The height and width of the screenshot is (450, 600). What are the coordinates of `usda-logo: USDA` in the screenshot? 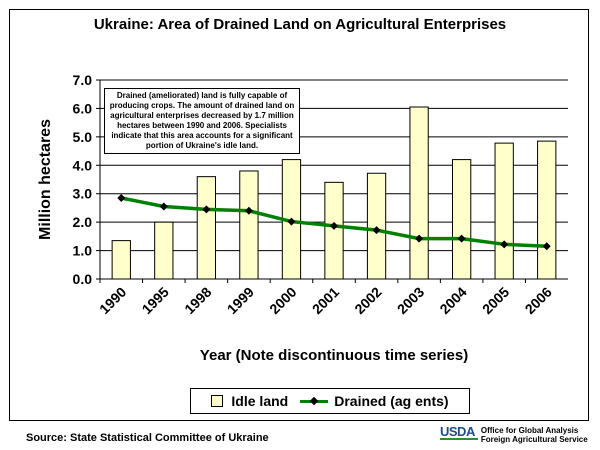 It's located at (459, 432).